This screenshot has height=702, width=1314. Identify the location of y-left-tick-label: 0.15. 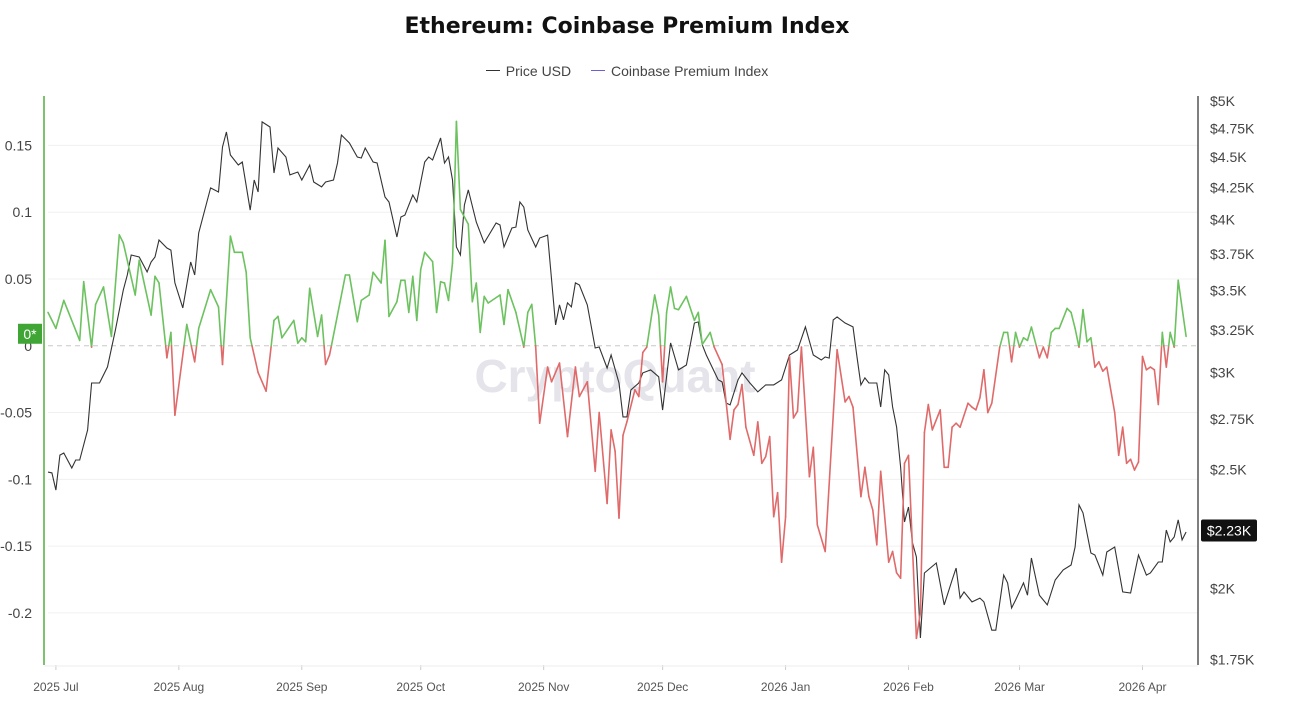
(18, 145).